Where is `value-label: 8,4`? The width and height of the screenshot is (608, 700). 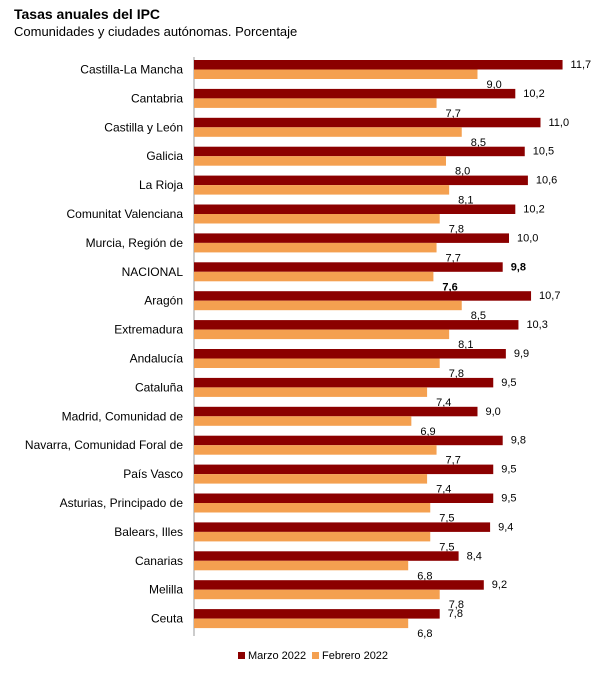
value-label: 8,4 is located at coordinates (474, 556).